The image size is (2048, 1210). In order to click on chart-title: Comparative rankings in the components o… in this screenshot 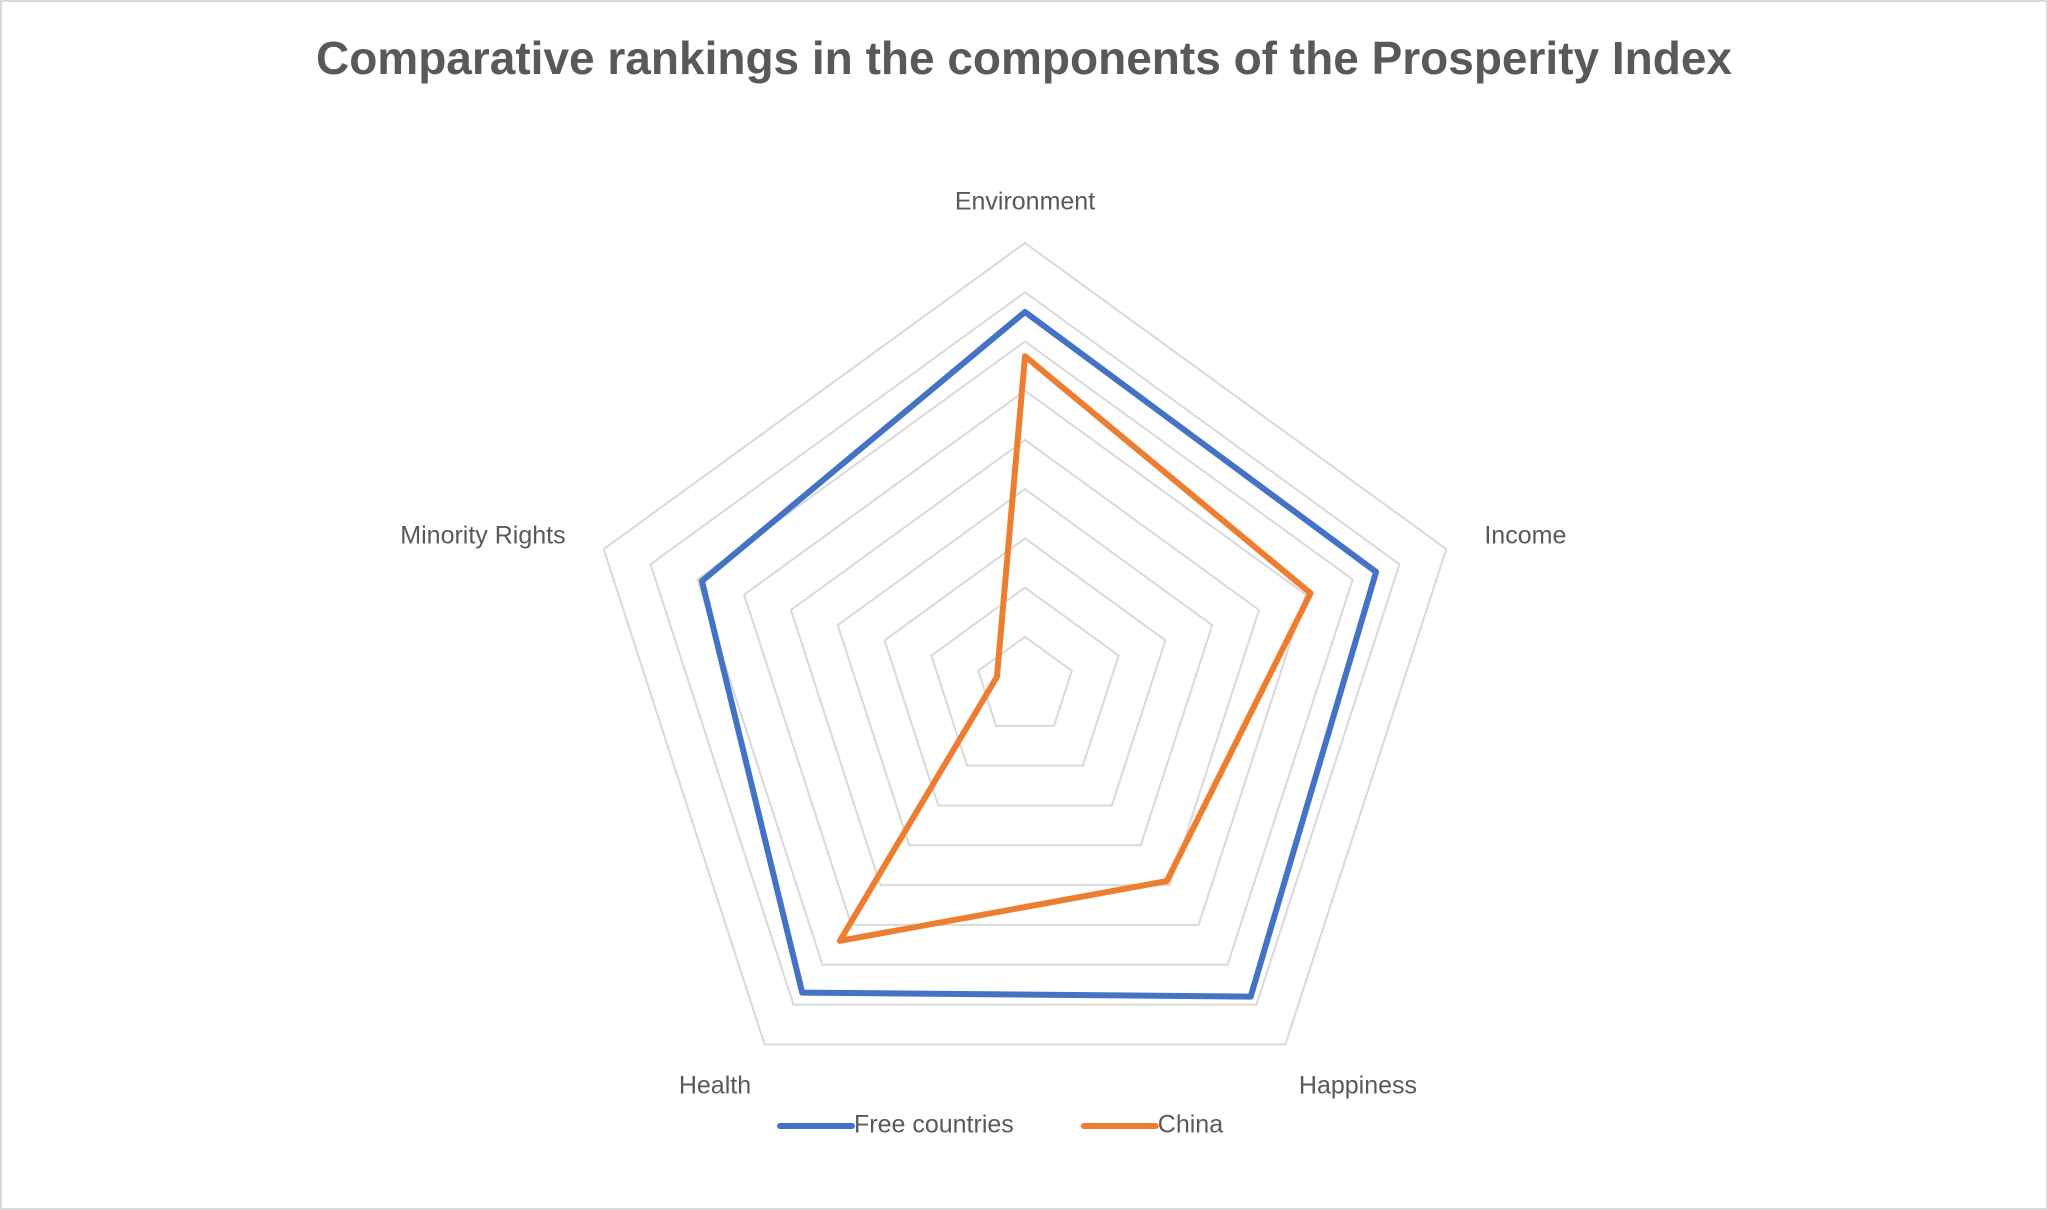, I will do `click(1024, 58)`.